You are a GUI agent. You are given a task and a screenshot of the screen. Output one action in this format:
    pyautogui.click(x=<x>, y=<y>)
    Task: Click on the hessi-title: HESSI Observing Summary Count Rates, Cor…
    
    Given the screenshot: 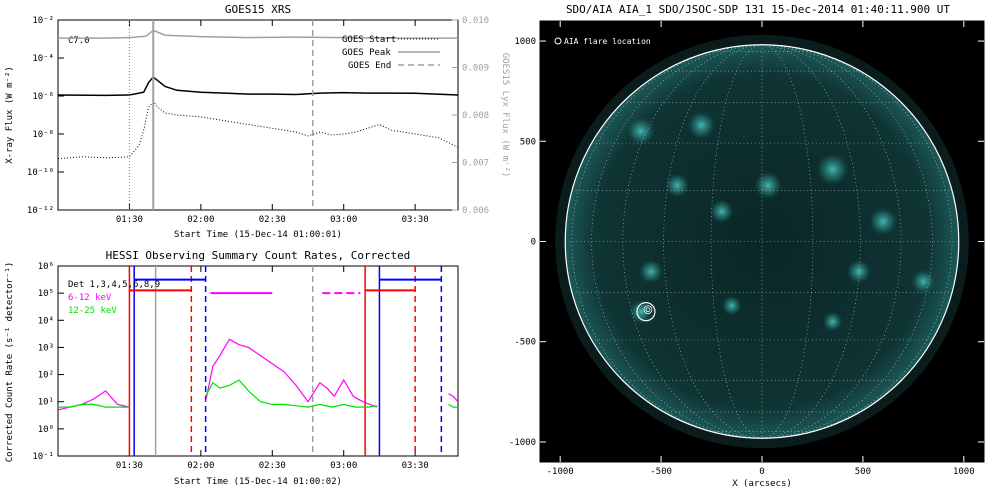 What is the action you would take?
    pyautogui.click(x=258, y=255)
    